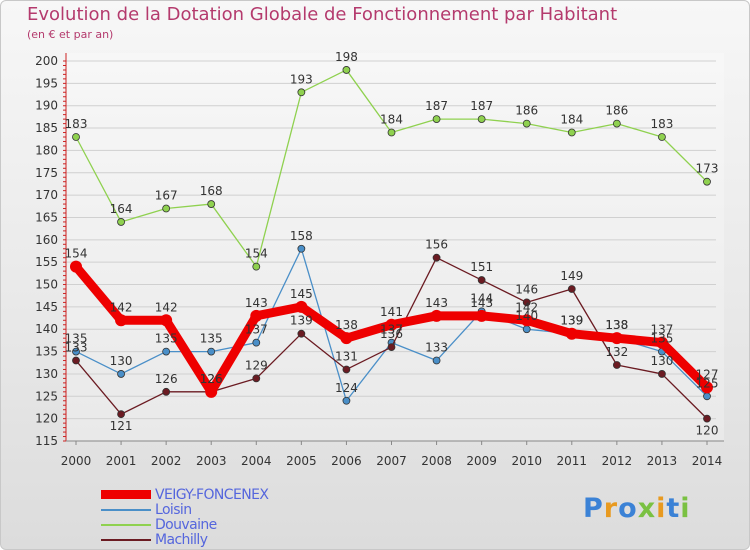 The width and height of the screenshot is (750, 550). I want to click on data-label: 125, so click(707, 383).